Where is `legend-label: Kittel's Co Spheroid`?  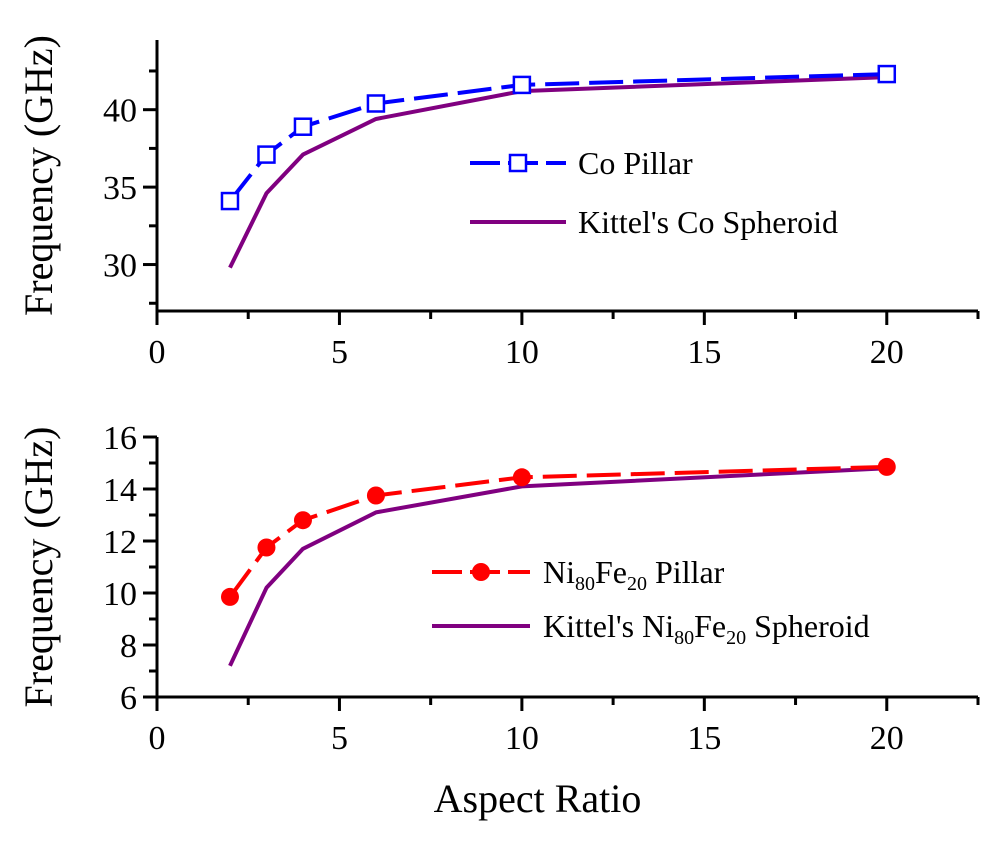
legend-label: Kittel's Co Spheroid is located at coordinates (708, 222).